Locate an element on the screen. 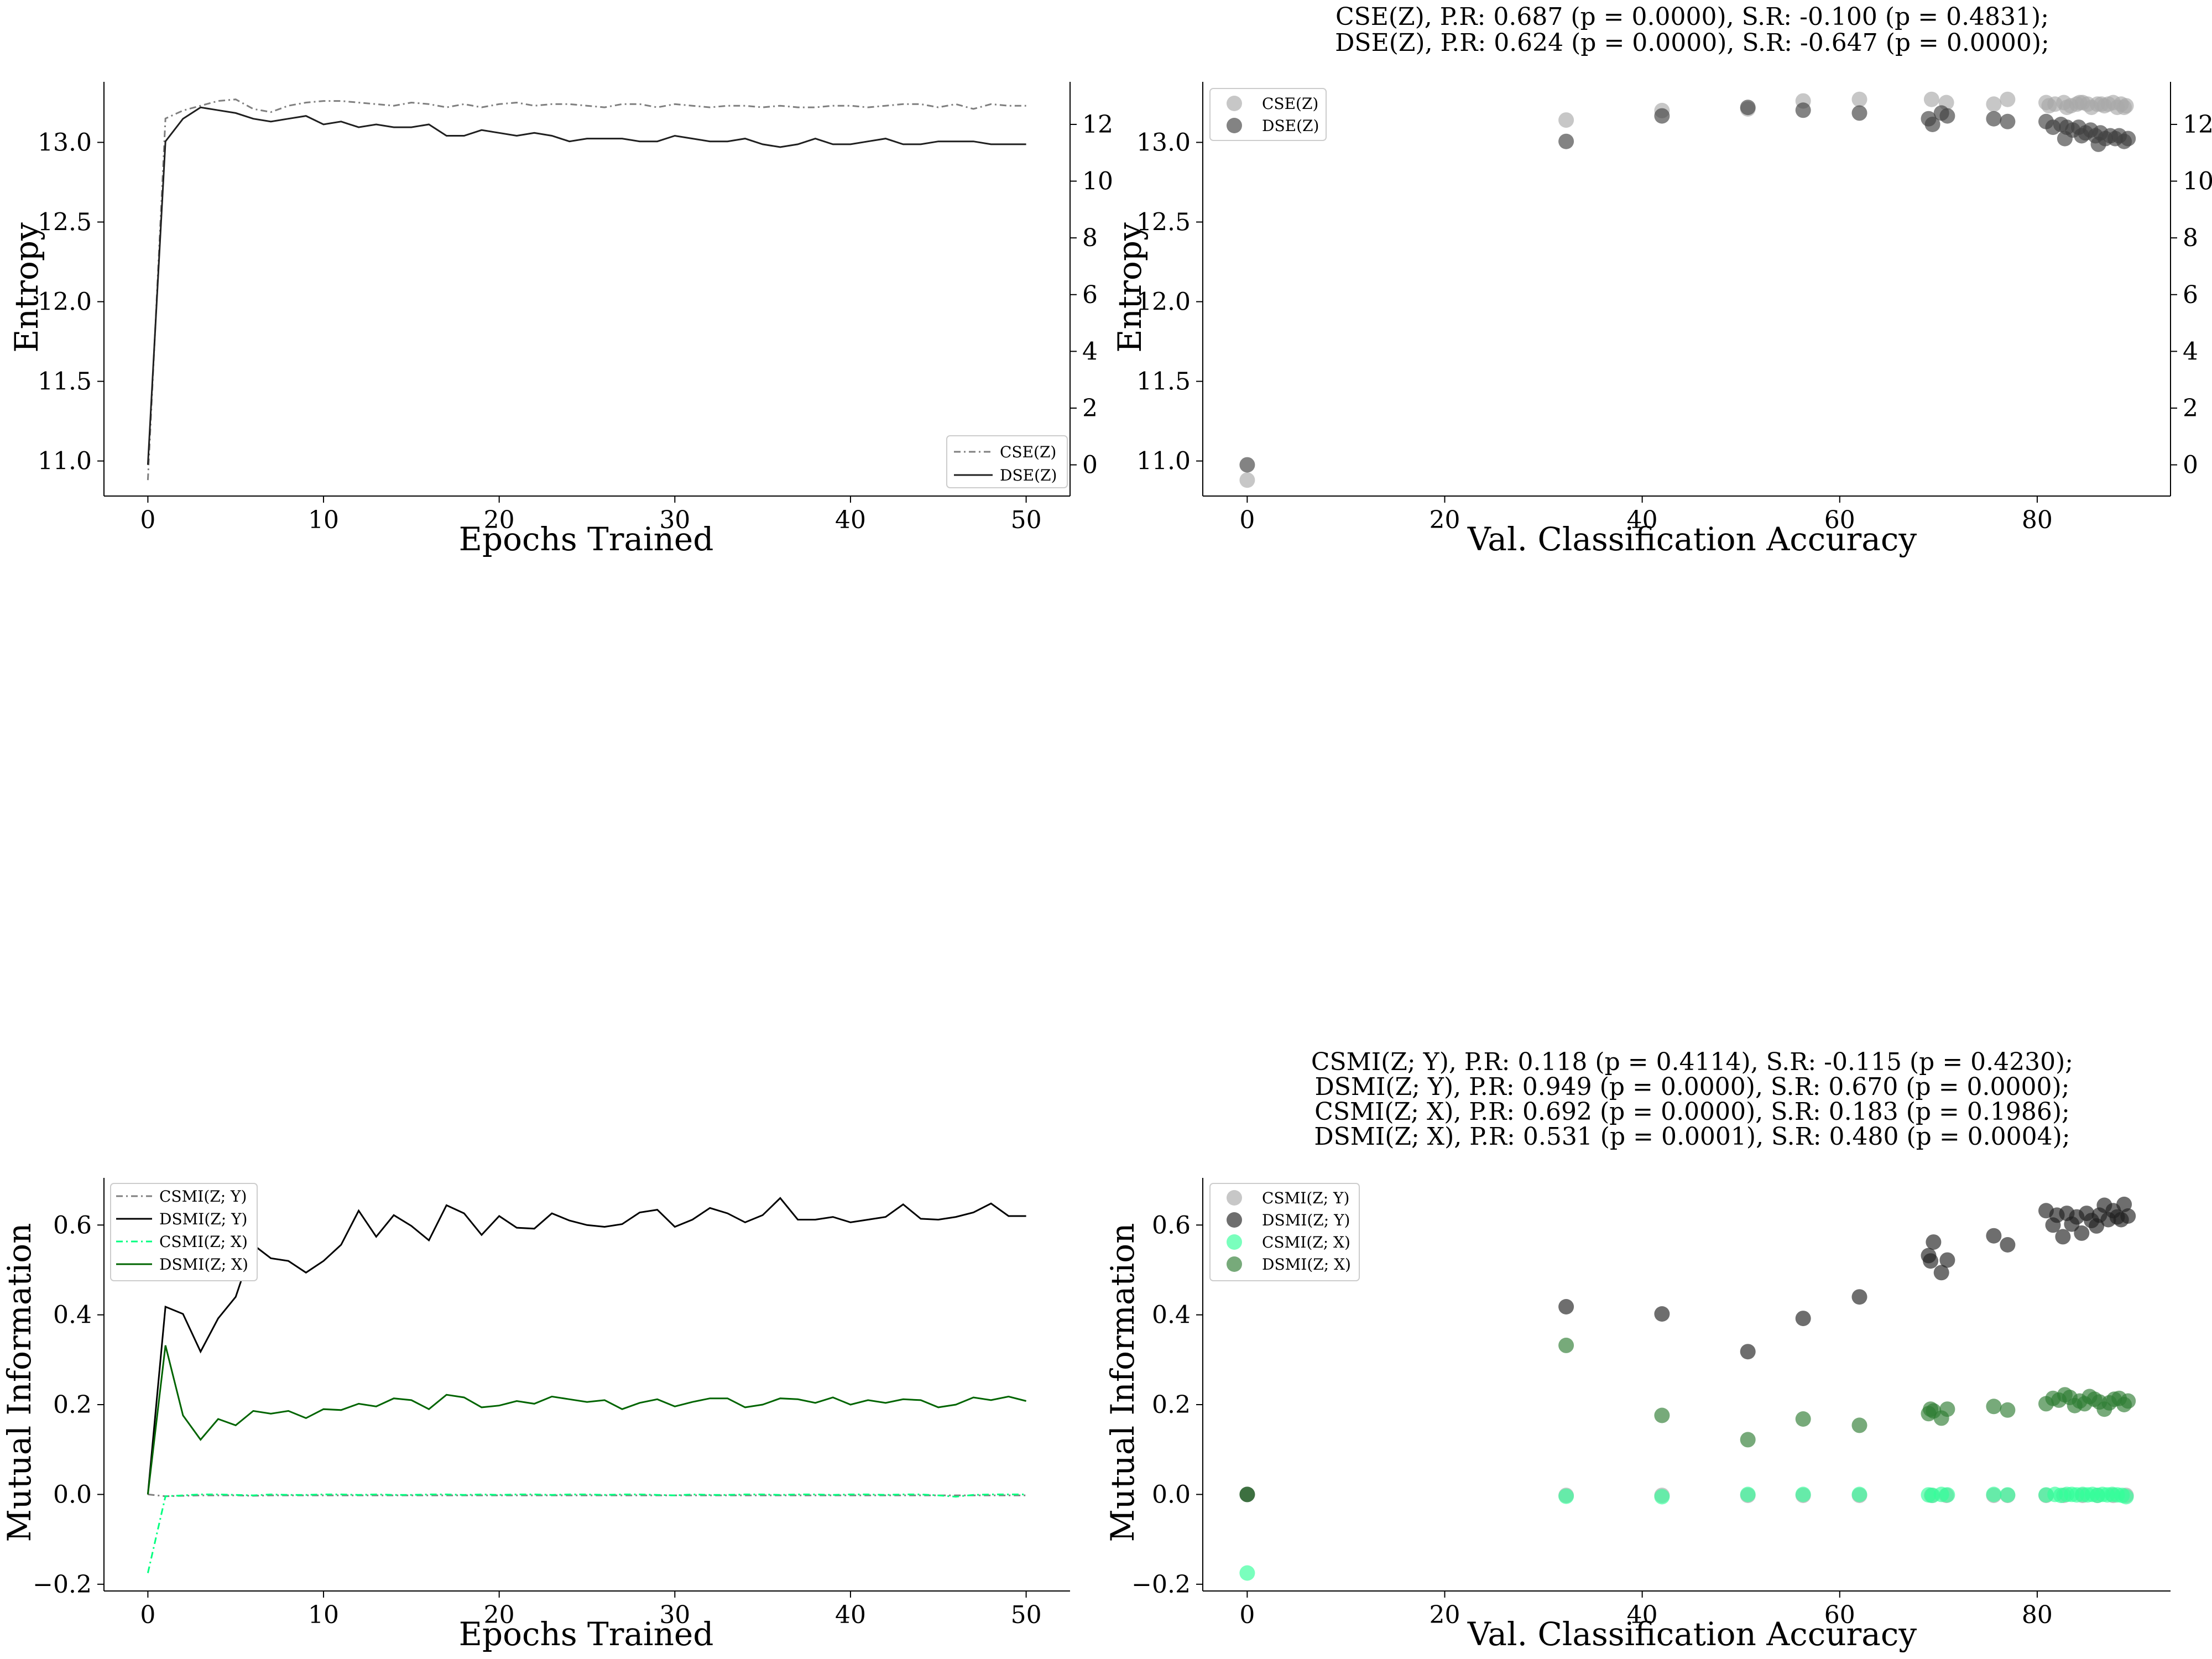 The image size is (2212, 1659). entropy-accuracy-ylabel: Entropy is located at coordinates (1130, 287).